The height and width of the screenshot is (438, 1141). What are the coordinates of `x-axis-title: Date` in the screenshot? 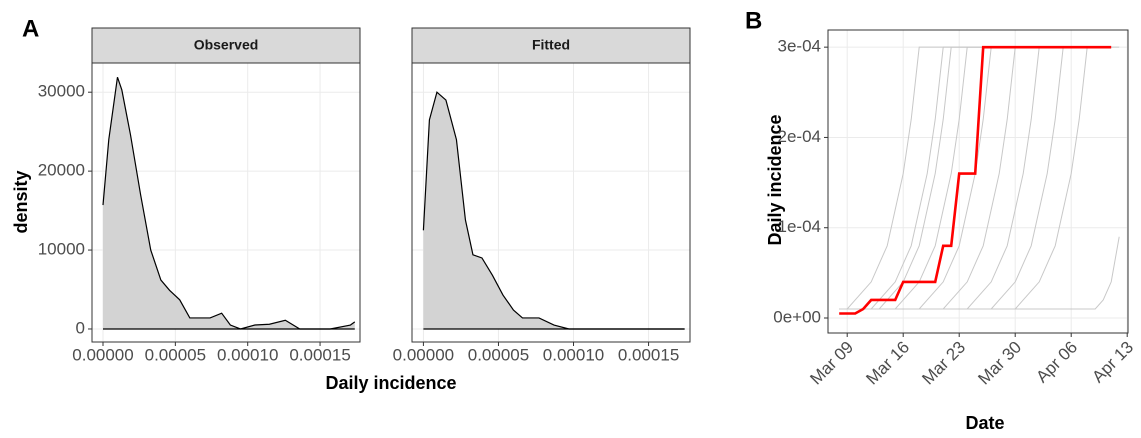 It's located at (984, 423).